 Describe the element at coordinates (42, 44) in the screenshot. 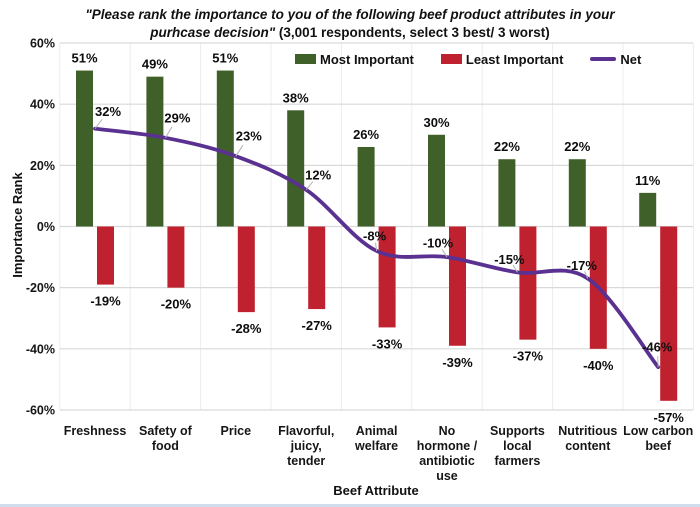

I see `y-tick-label: 60%` at that location.